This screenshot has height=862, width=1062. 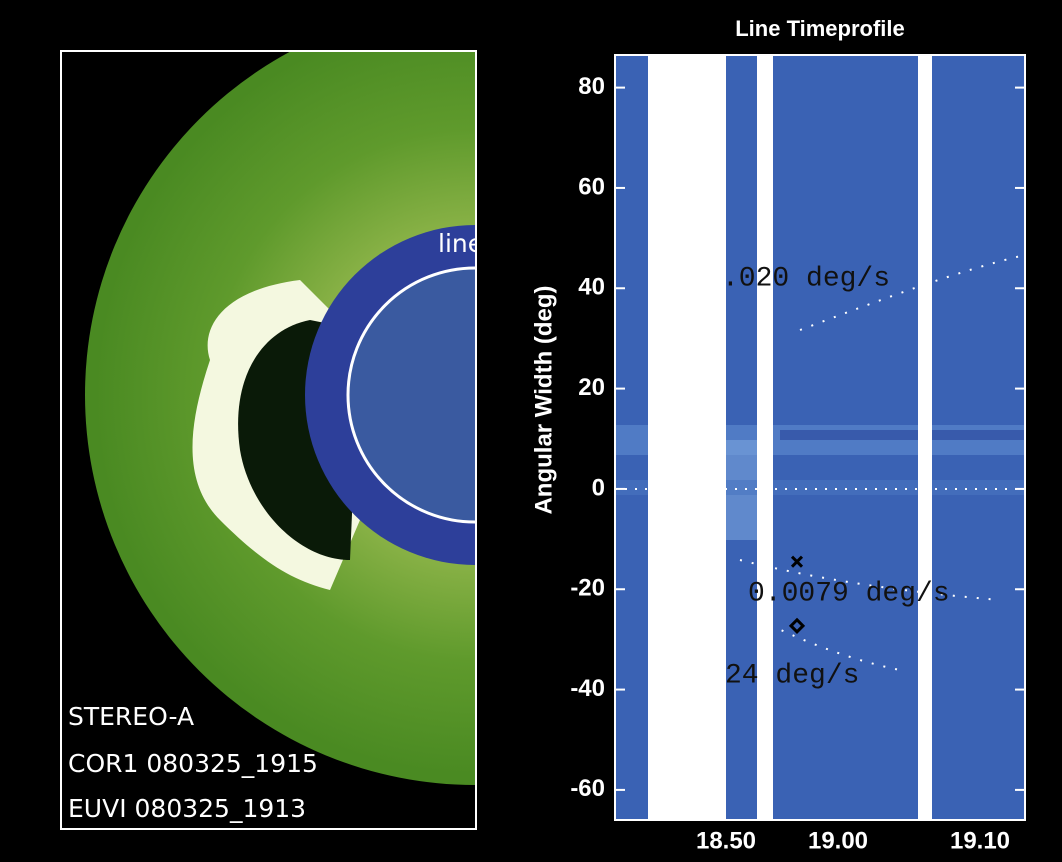 What do you see at coordinates (543, 399) in the screenshot?
I see `y-axis-label: Angular Width (deg)` at bounding box center [543, 399].